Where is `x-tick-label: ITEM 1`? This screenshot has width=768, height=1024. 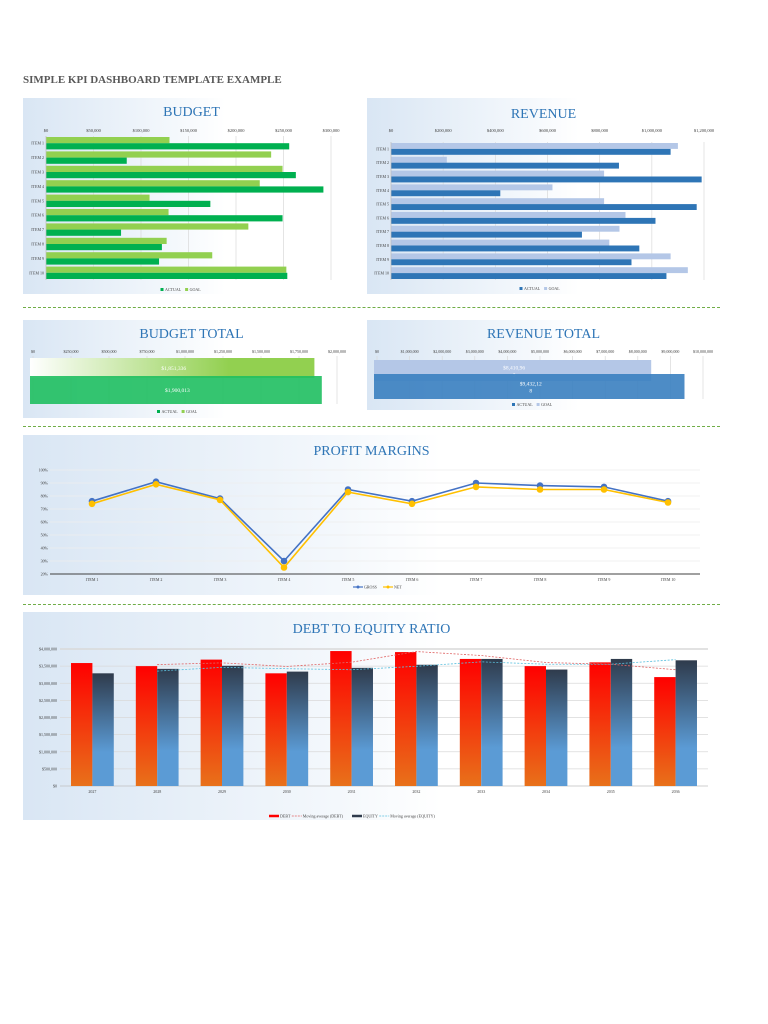
x-tick-label: ITEM 1 is located at coordinates (92, 579).